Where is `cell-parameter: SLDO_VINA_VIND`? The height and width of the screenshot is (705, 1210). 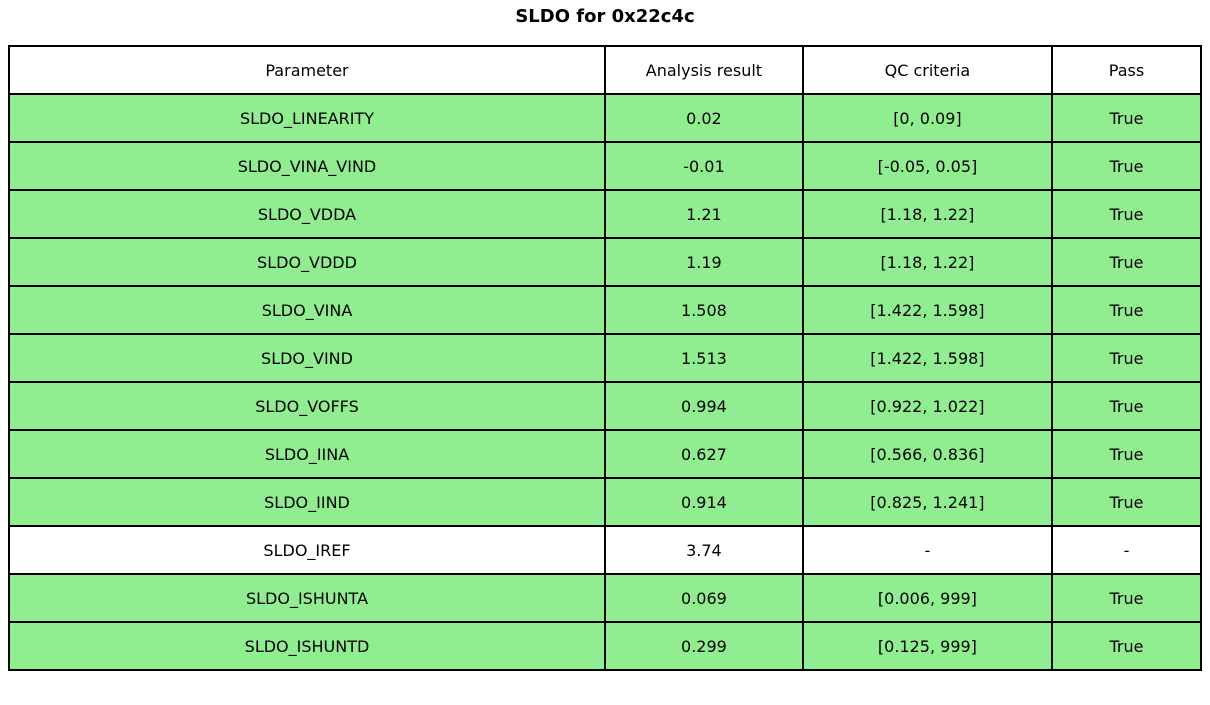 cell-parameter: SLDO_VINA_VIND is located at coordinates (307, 166).